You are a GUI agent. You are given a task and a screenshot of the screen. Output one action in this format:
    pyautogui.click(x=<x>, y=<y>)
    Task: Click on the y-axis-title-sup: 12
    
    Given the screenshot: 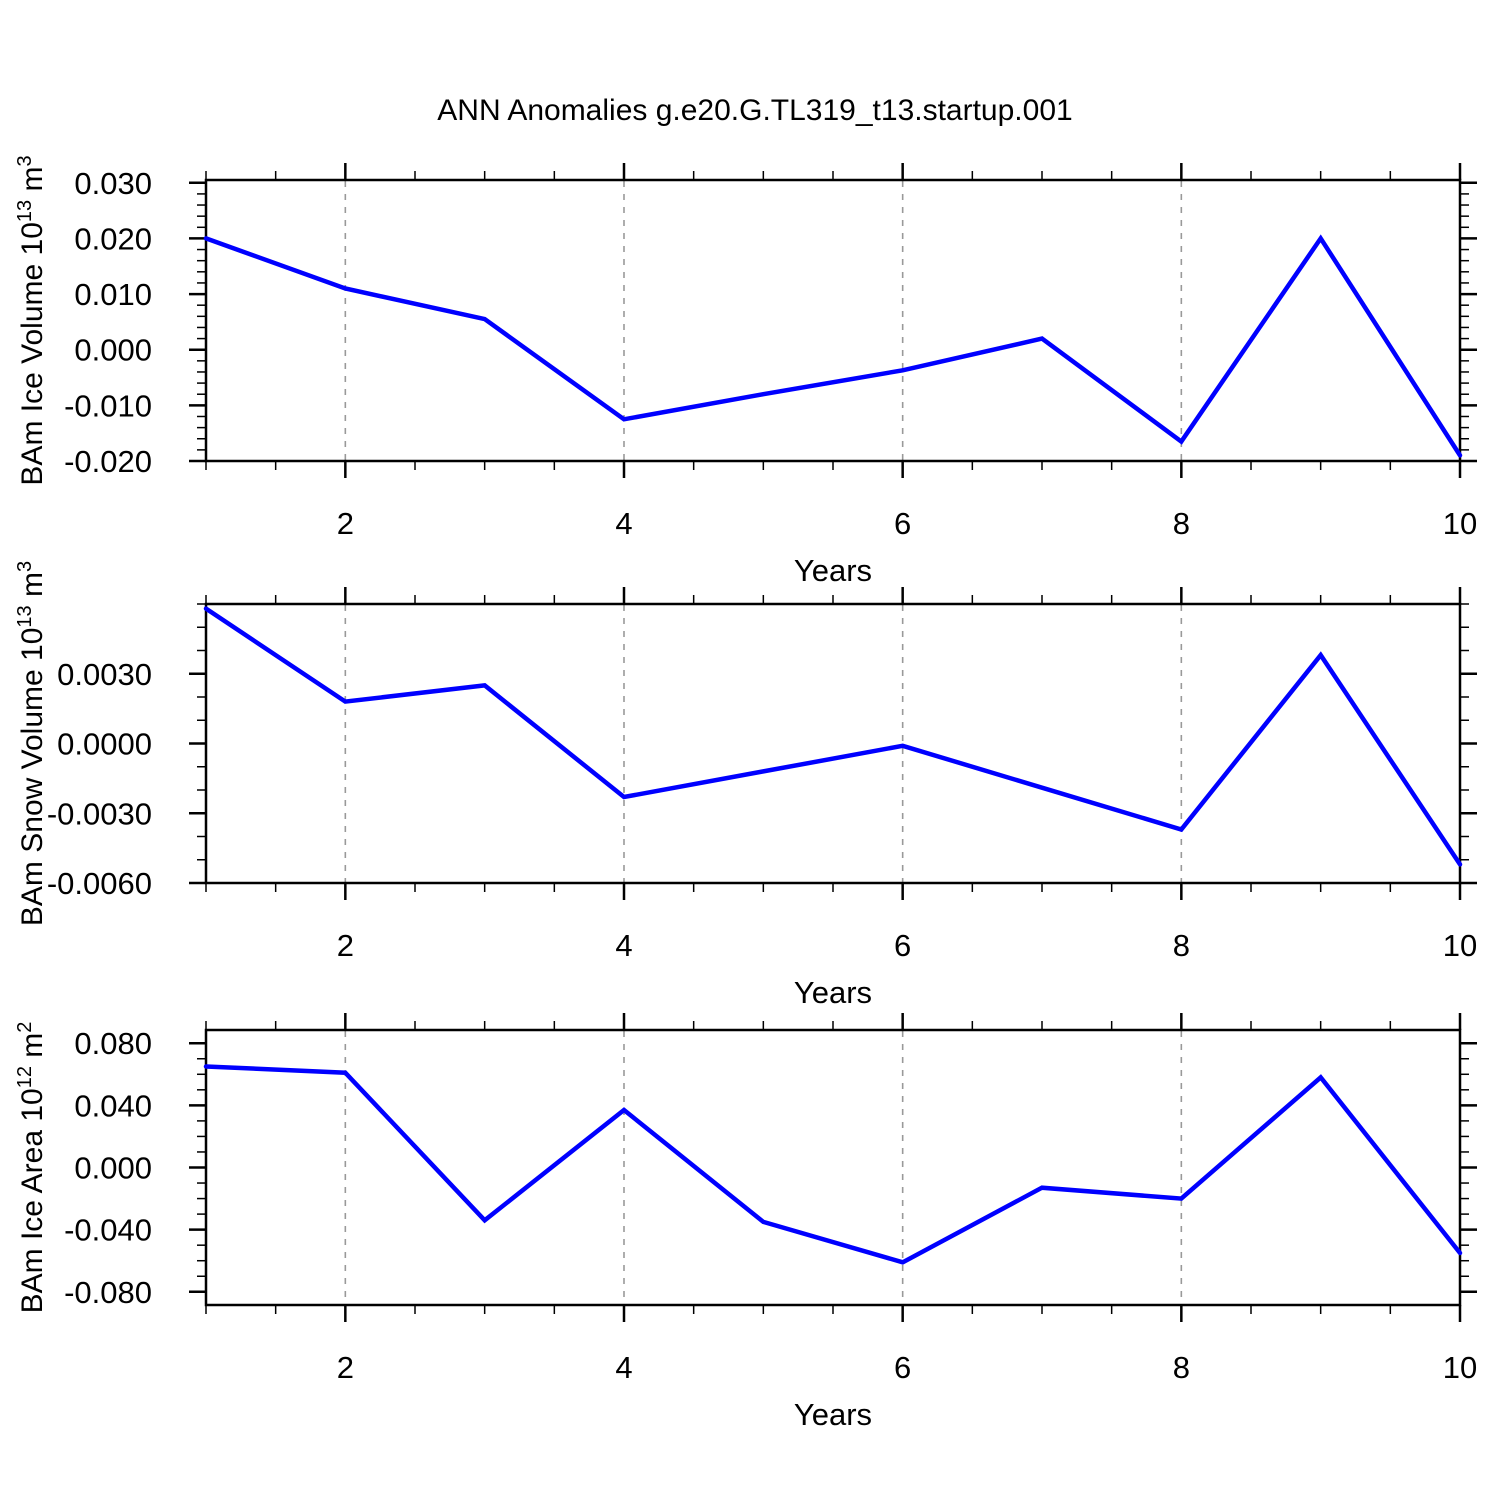 What is the action you would take?
    pyautogui.click(x=25, y=1077)
    